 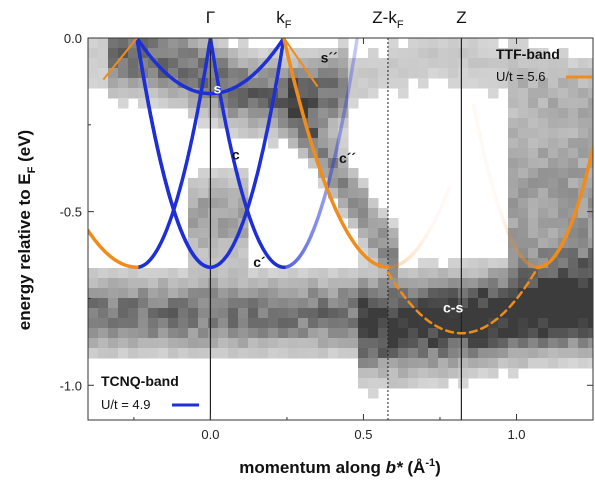 What do you see at coordinates (461, 17) in the screenshot?
I see `marker-label: Z` at bounding box center [461, 17].